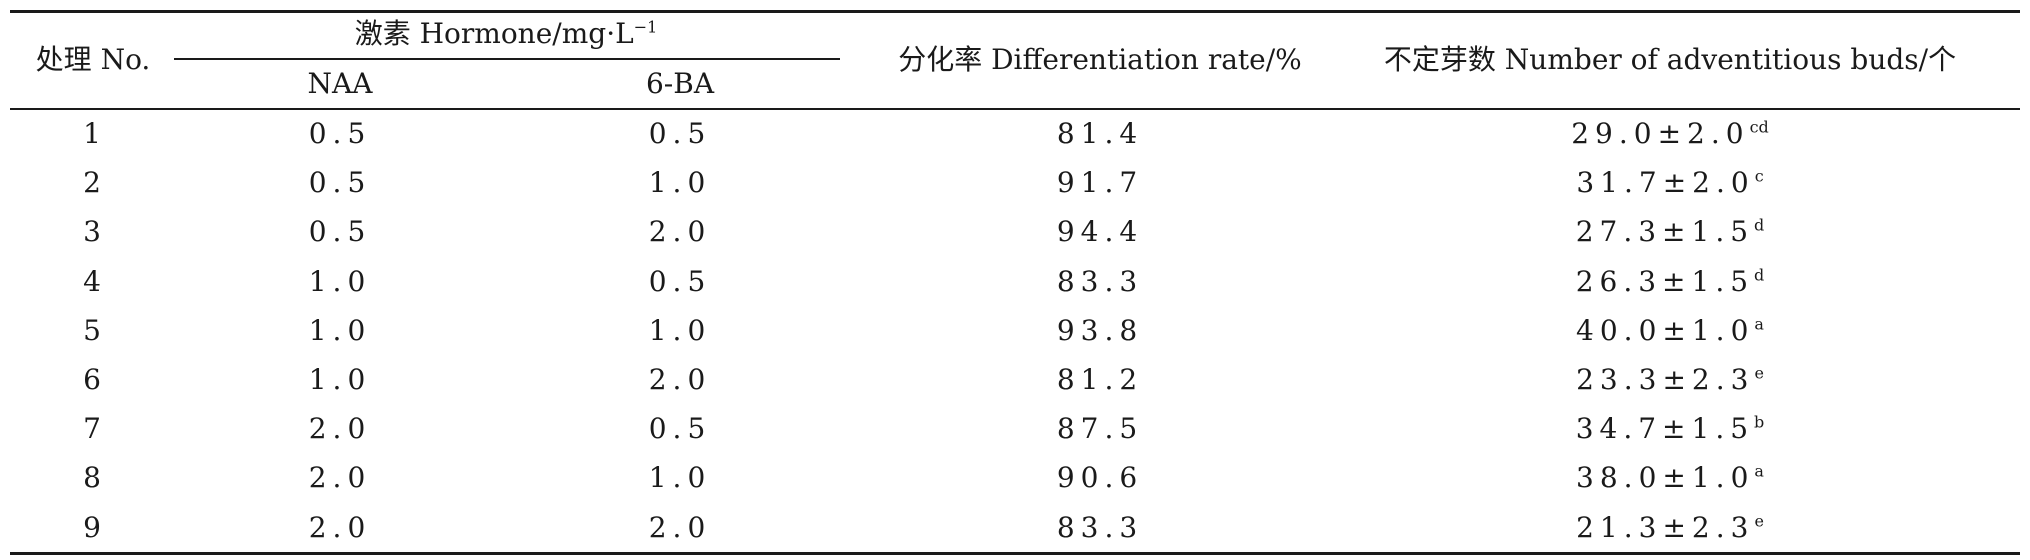  Describe the element at coordinates (340, 83) in the screenshot. I see `header-naa: NAA` at that location.